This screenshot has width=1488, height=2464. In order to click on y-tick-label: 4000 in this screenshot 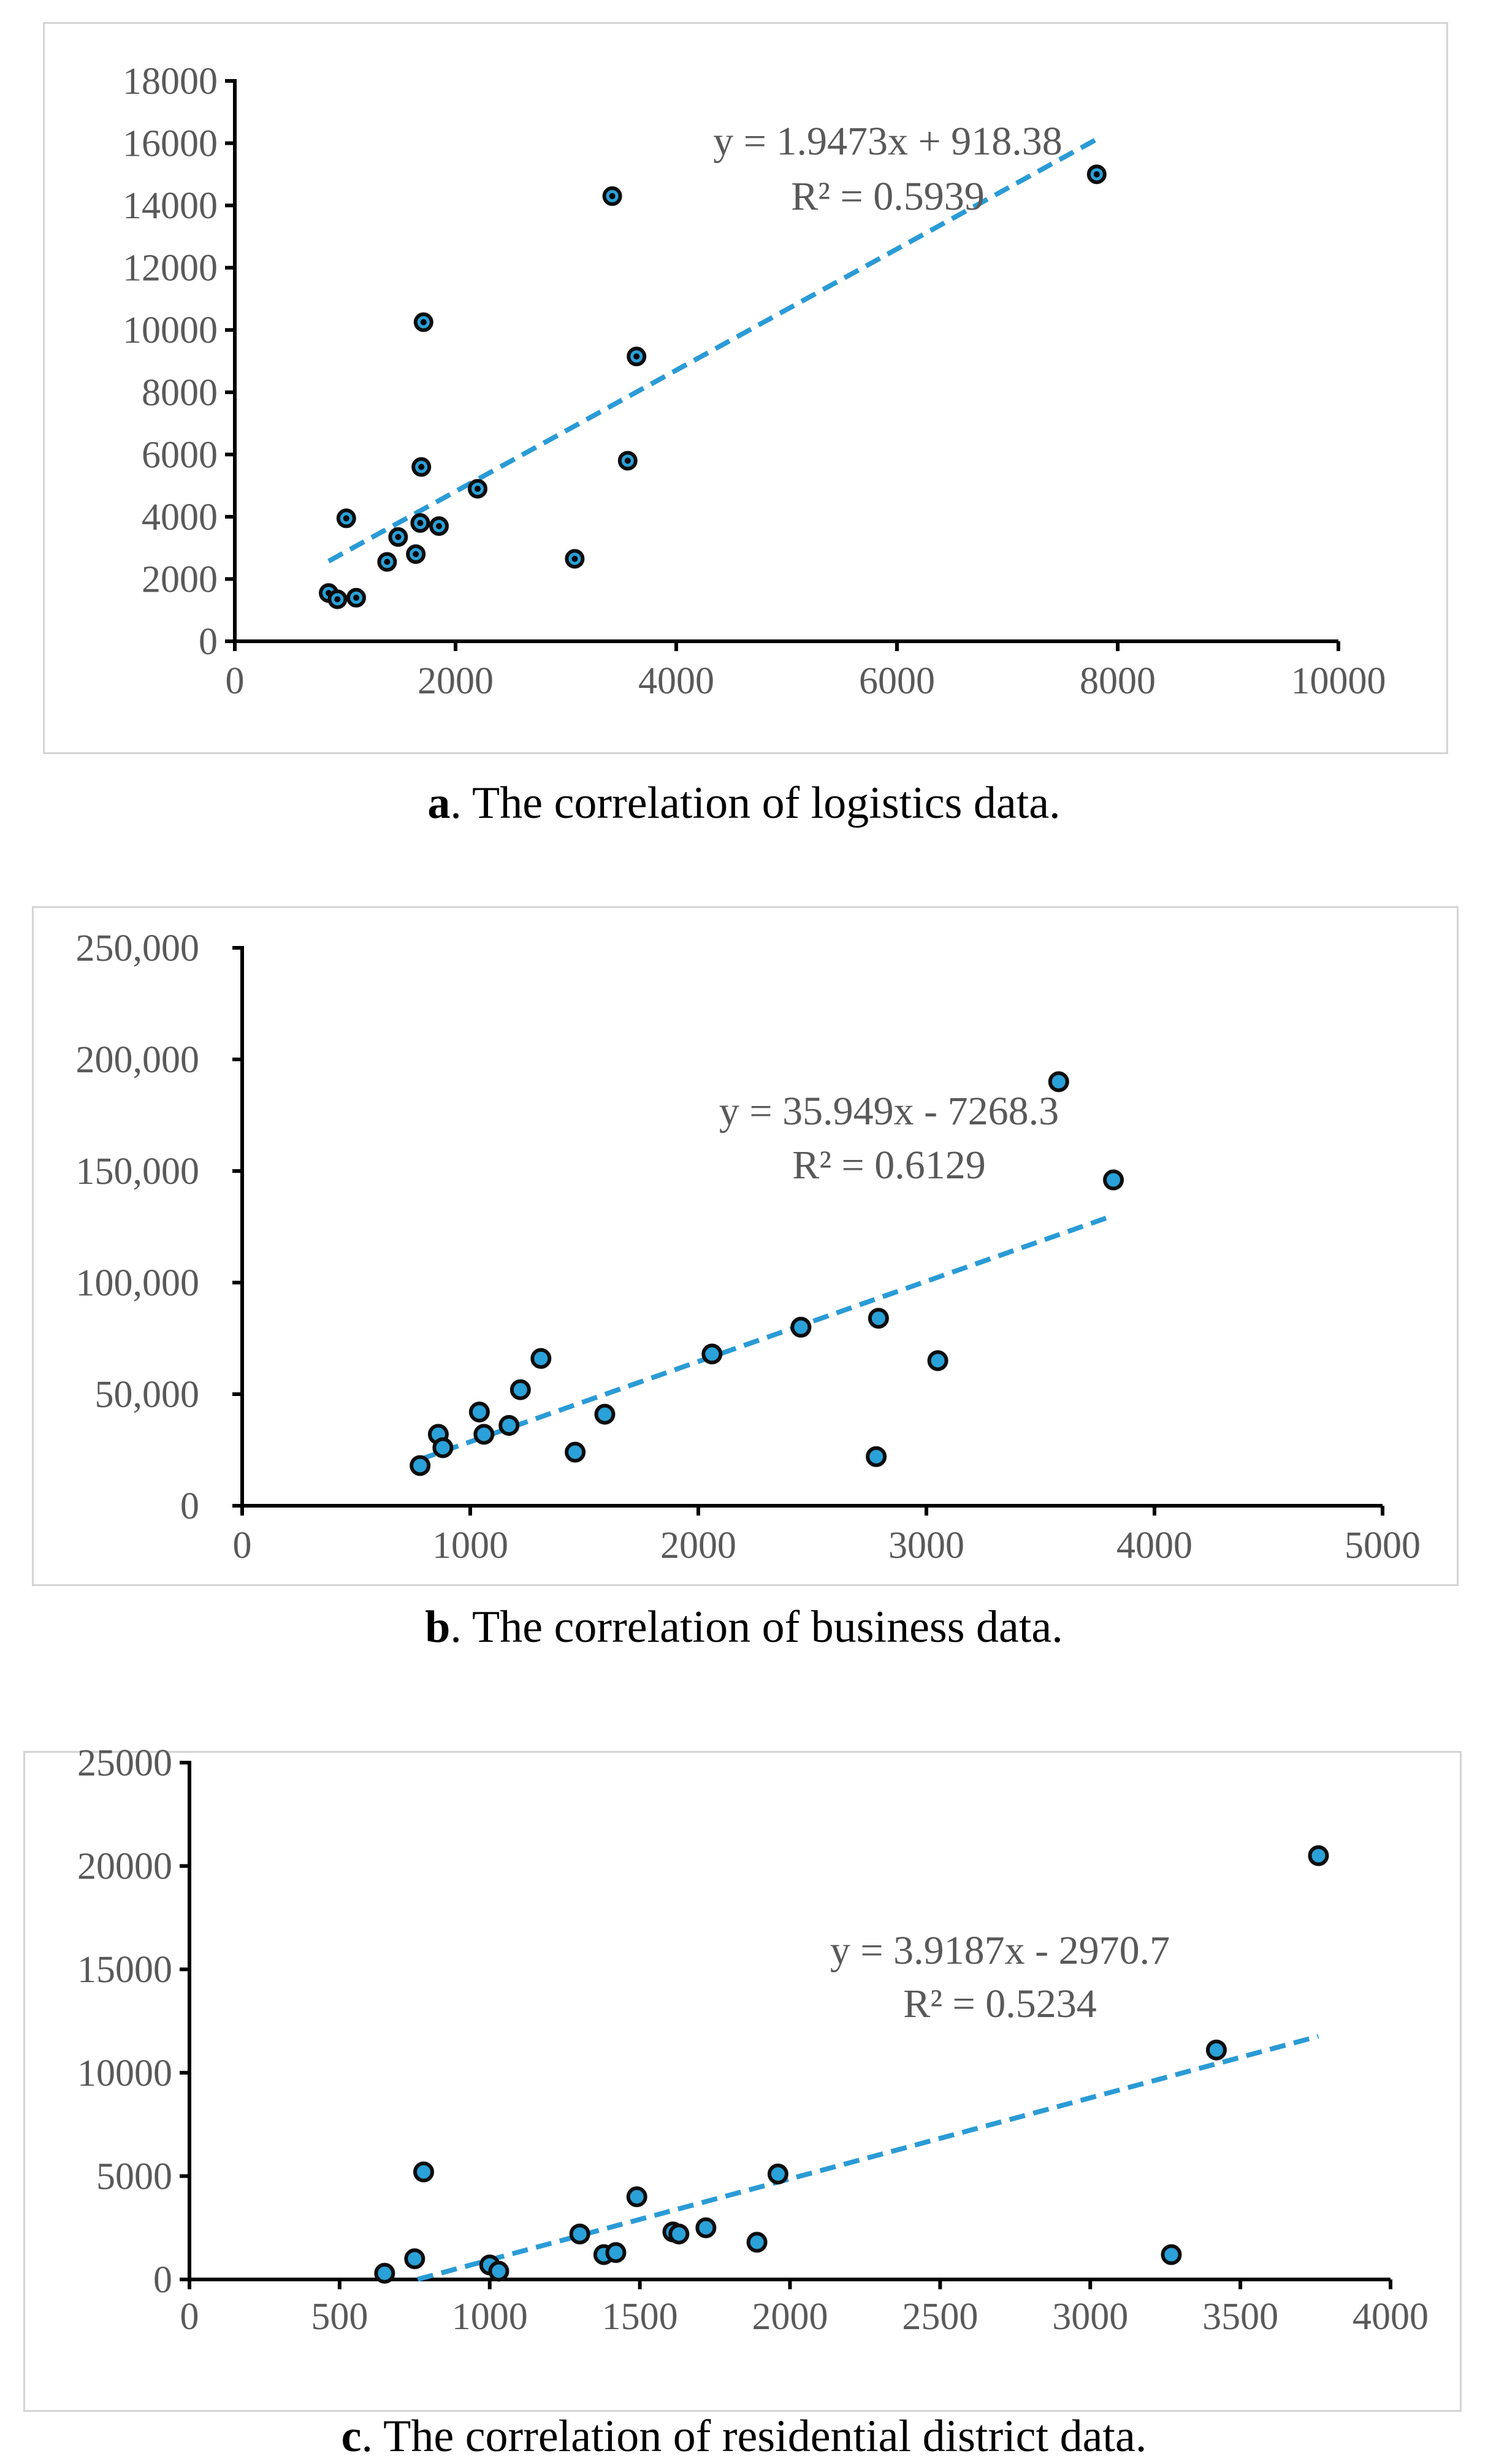, I will do `click(180, 517)`.